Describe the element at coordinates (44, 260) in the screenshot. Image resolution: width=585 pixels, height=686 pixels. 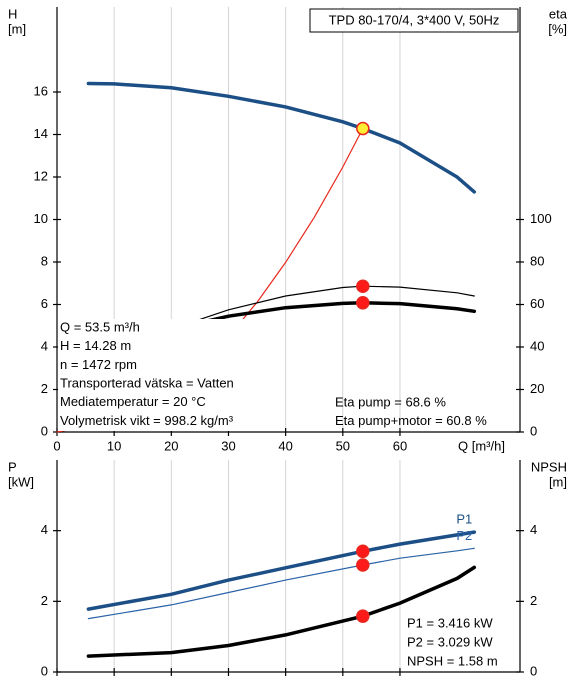
I see `y-tick-label: 8` at that location.